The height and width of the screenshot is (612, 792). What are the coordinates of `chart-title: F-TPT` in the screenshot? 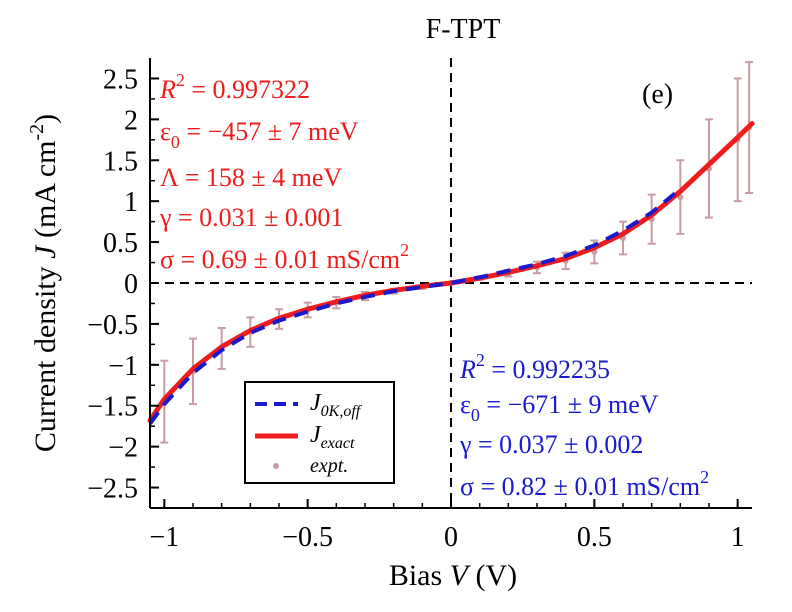 It's located at (463, 29).